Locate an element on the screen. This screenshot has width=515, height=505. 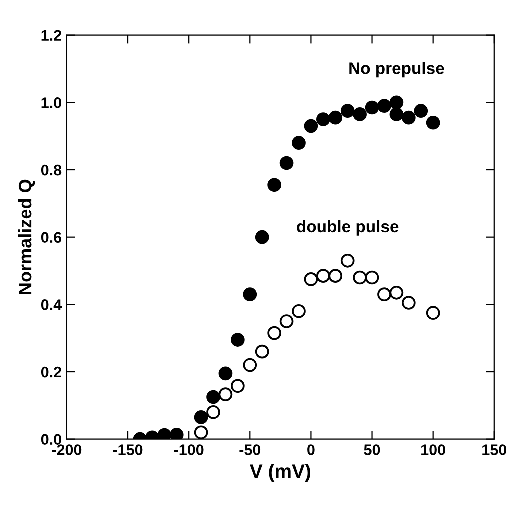
x-tick-label: 100 is located at coordinates (434, 450).